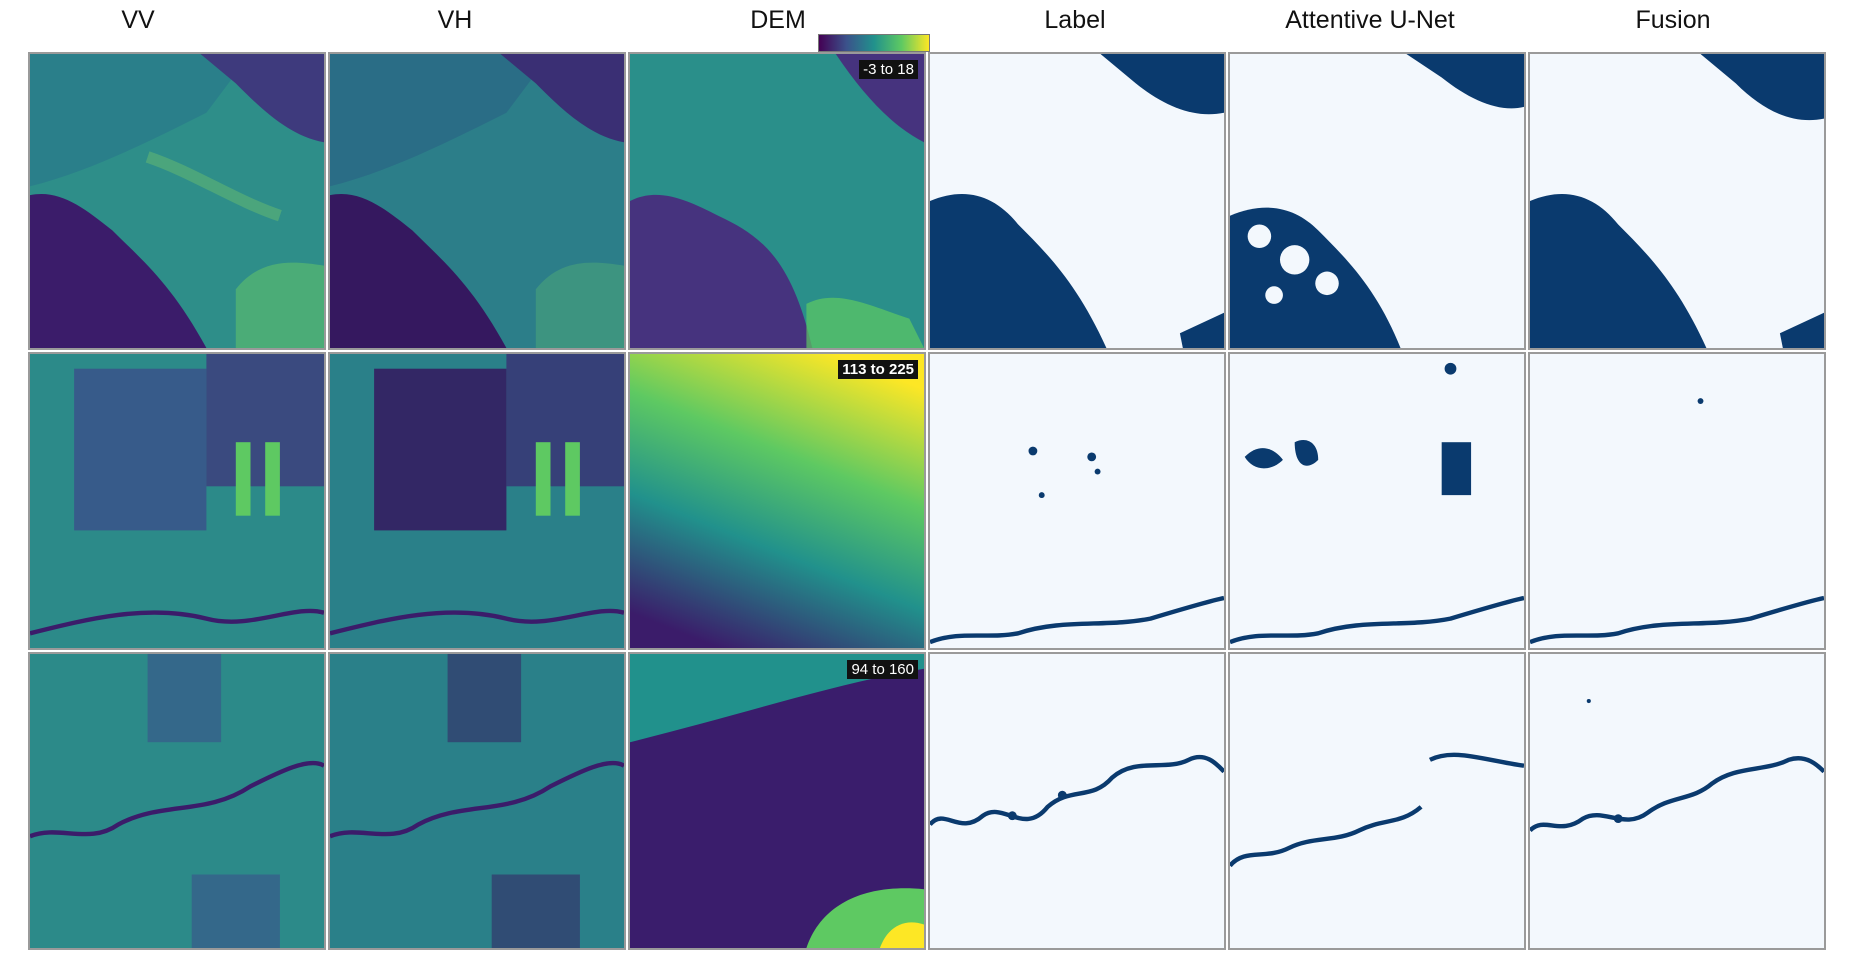 This screenshot has width=1858, height=979. What do you see at coordinates (874, 43) in the screenshot?
I see `dem-colorbar` at bounding box center [874, 43].